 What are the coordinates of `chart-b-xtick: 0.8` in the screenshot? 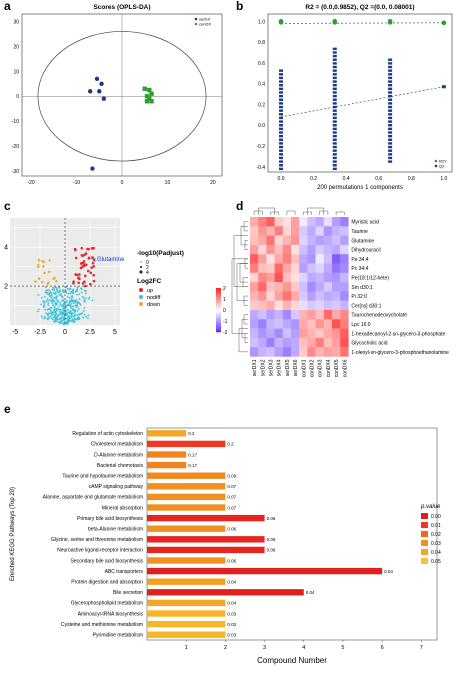 It's located at (411, 179).